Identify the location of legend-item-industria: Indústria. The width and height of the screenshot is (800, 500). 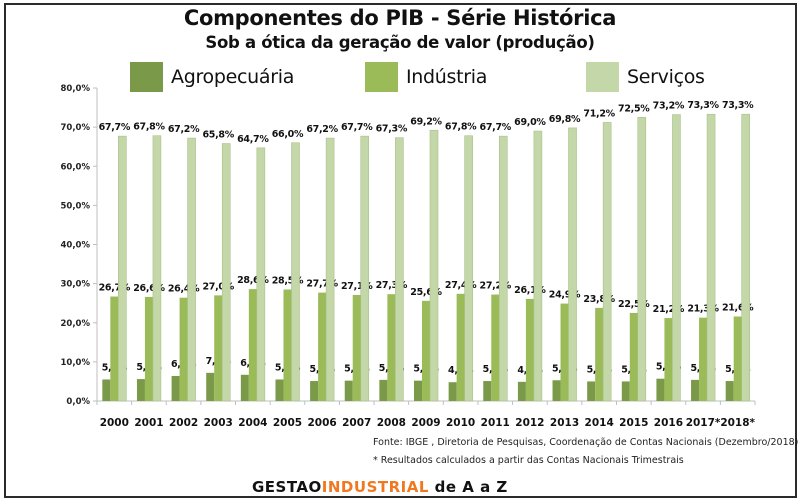
(426, 77).